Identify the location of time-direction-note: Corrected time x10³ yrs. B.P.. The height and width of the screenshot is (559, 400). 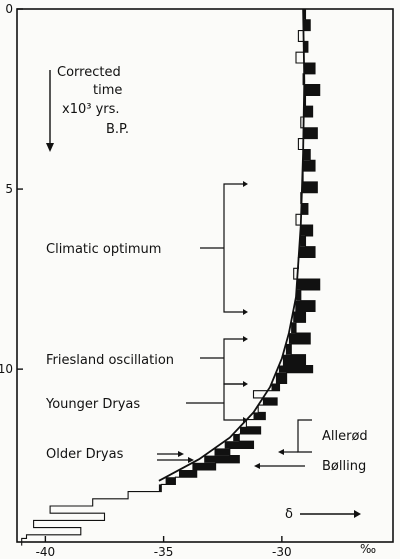
(87, 108).